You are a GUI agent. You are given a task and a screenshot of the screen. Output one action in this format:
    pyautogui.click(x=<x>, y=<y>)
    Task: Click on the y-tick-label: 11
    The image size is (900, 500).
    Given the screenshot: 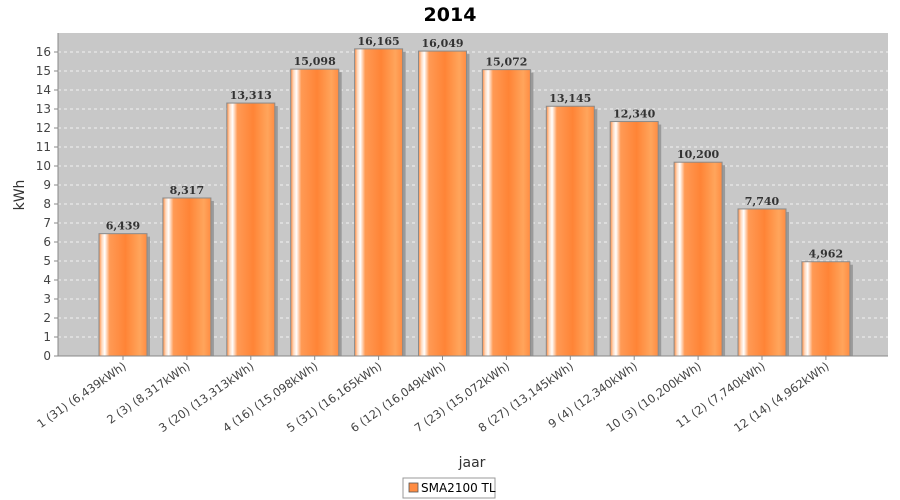 What is the action you would take?
    pyautogui.click(x=43, y=147)
    